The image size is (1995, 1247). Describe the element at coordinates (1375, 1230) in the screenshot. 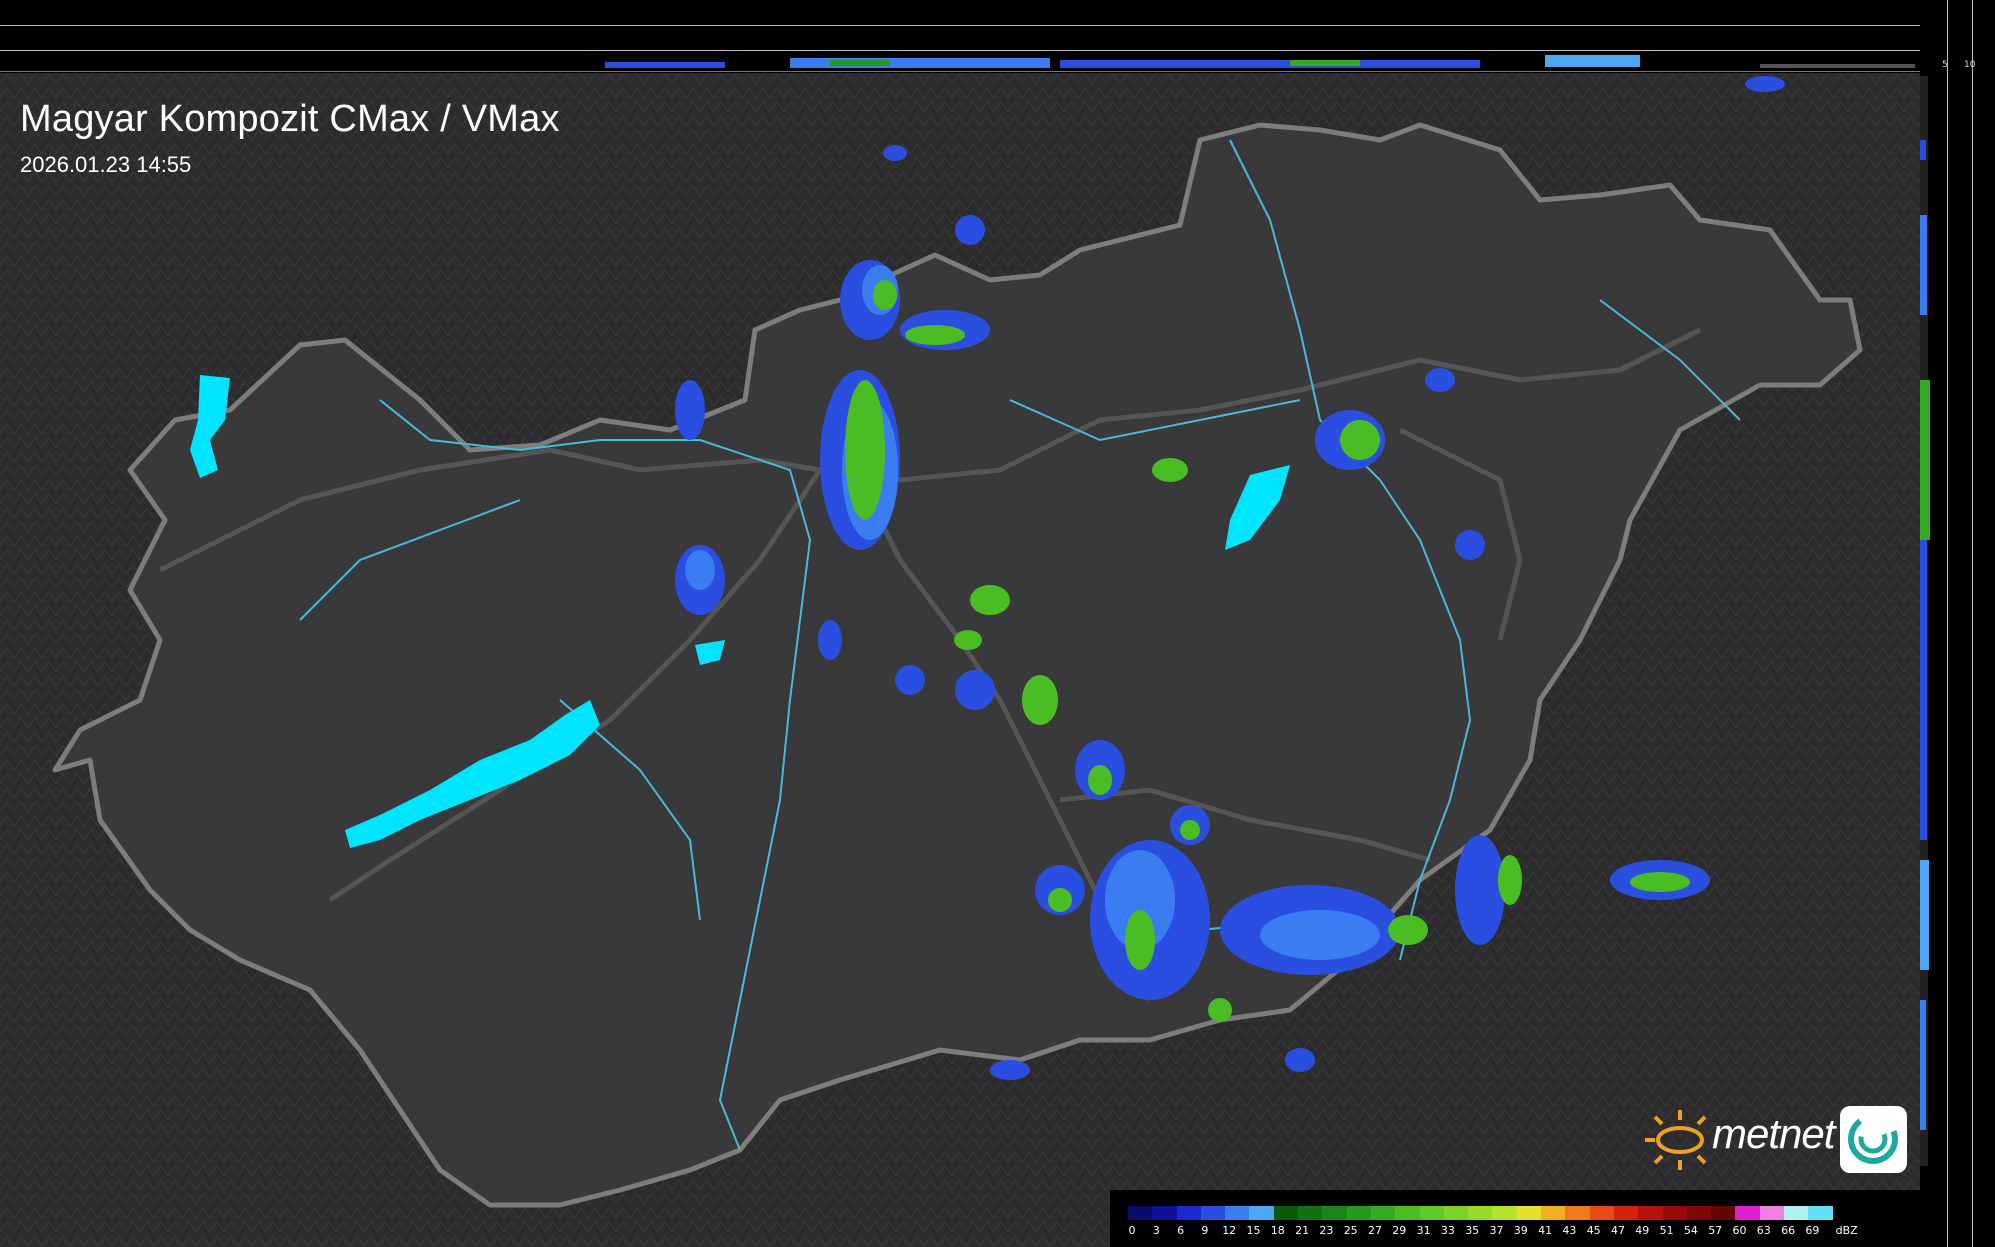

I see `legend-value-label: 27` at that location.